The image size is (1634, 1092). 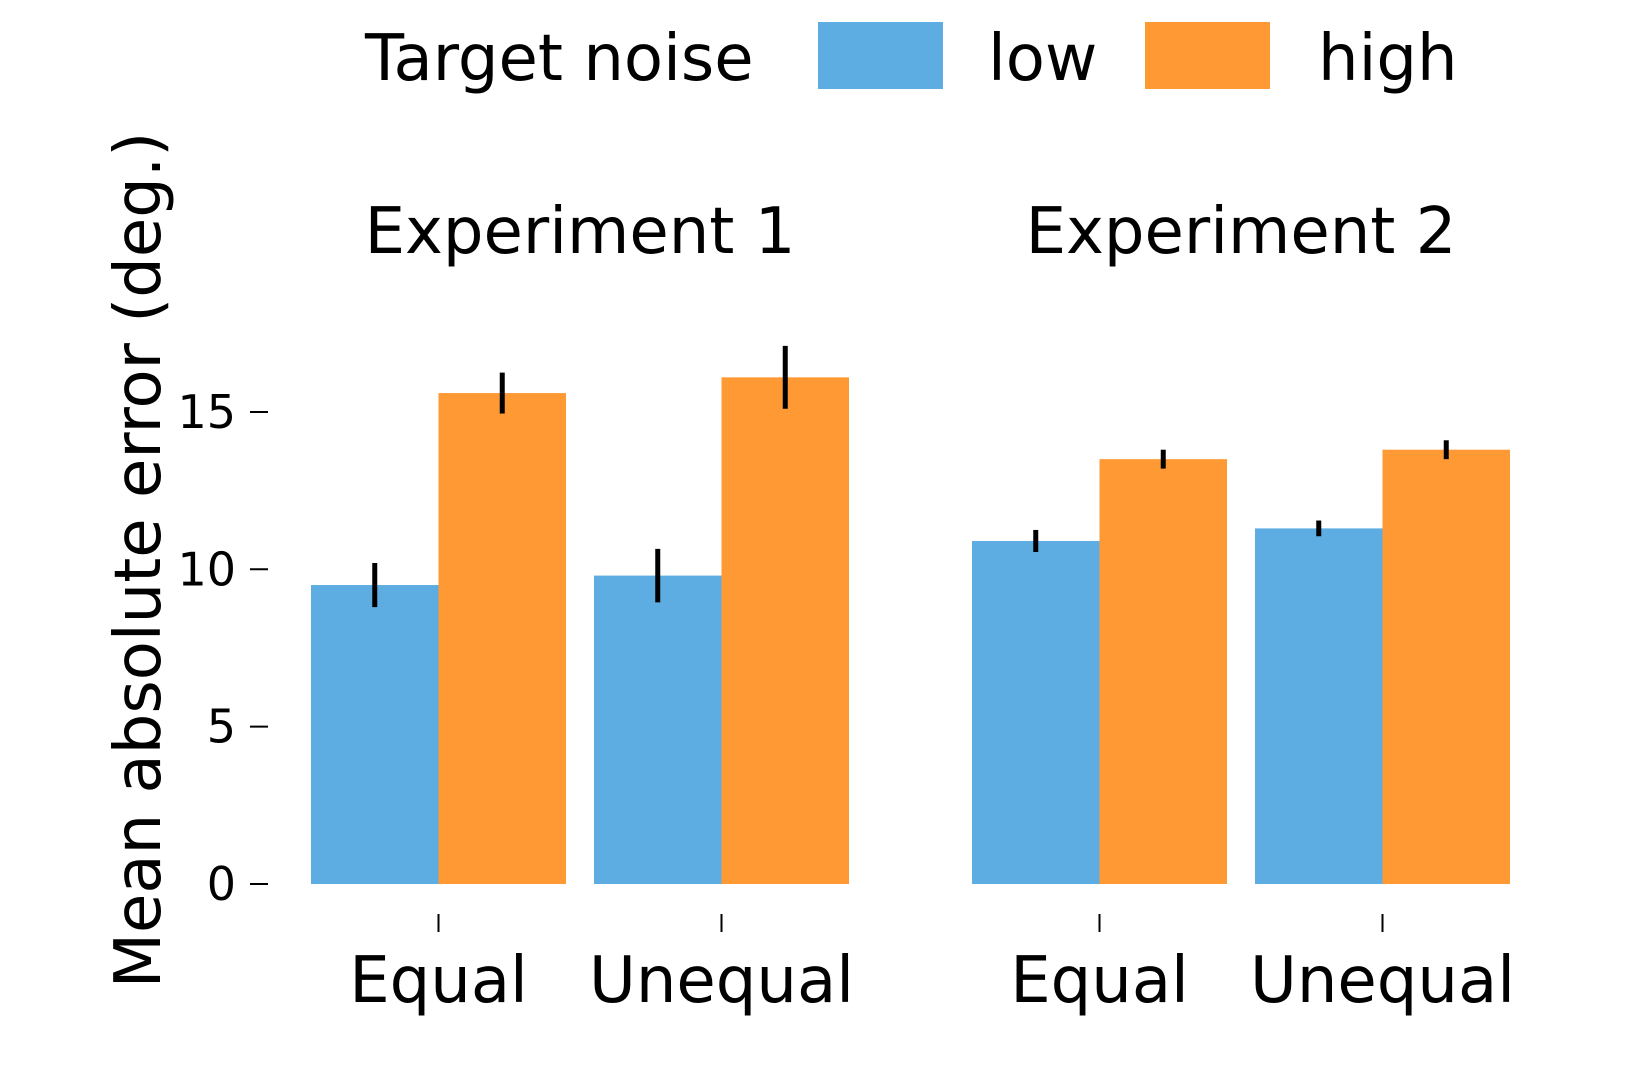 I want to click on panel-title: Experiment 1, so click(x=580, y=232).